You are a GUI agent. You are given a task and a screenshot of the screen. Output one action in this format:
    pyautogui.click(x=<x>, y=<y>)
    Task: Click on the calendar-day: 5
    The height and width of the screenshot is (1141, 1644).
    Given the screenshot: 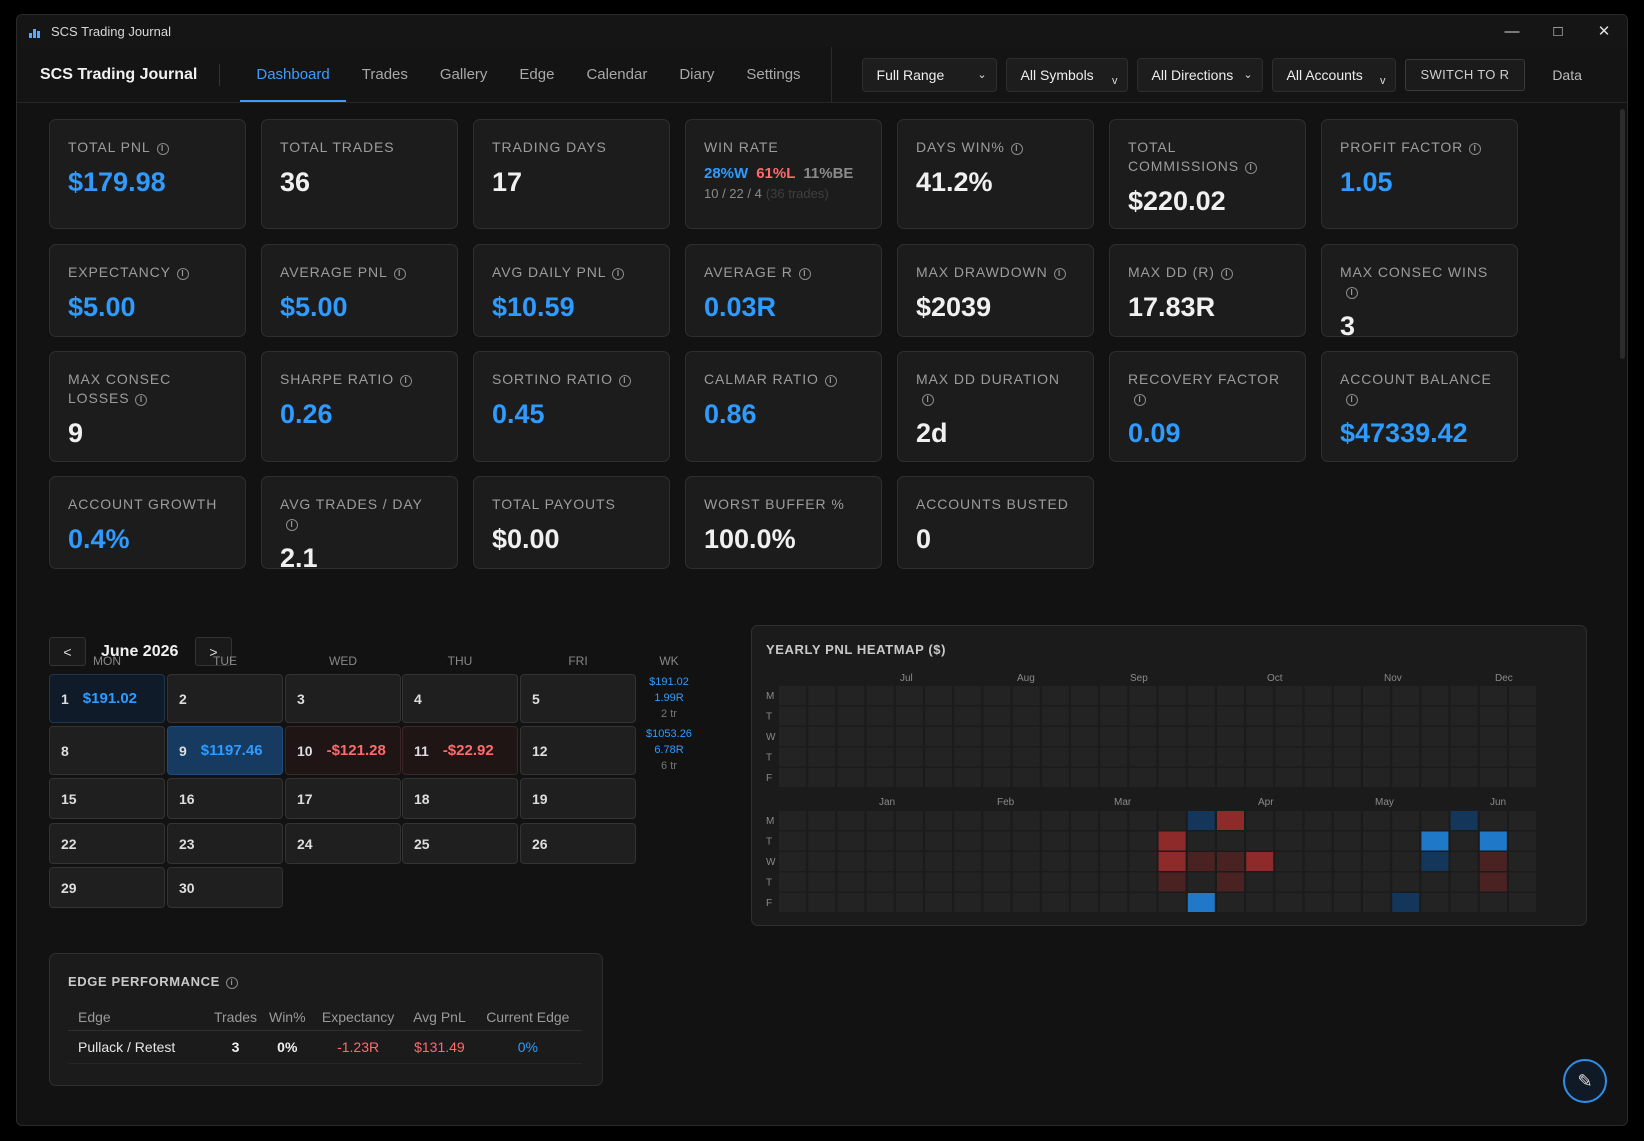 What is the action you would take?
    pyautogui.click(x=578, y=698)
    